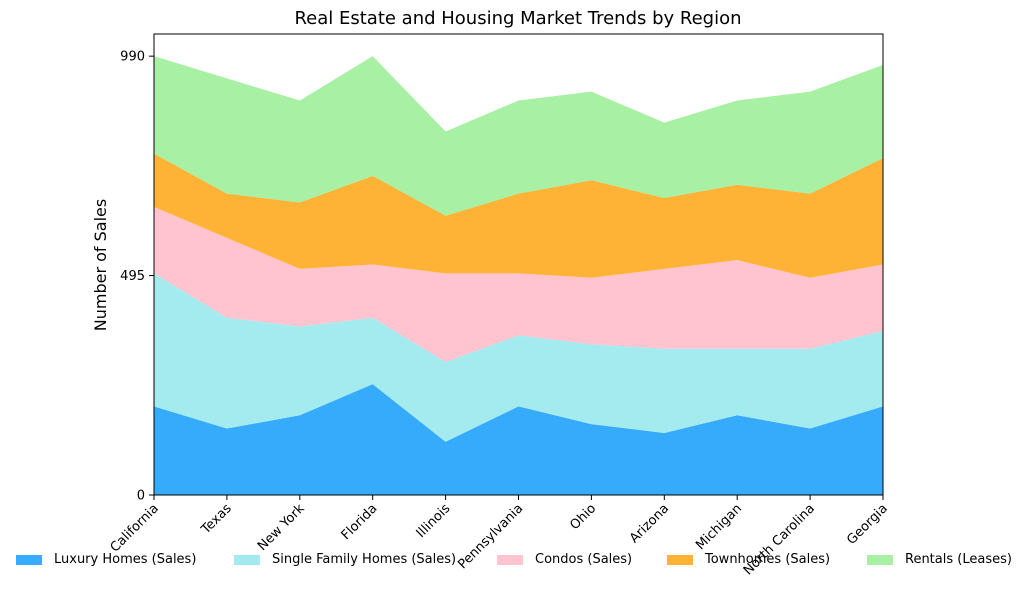 This screenshot has height=596, width=1035. What do you see at coordinates (867, 524) in the screenshot?
I see `x-tick-label: Georgia` at bounding box center [867, 524].